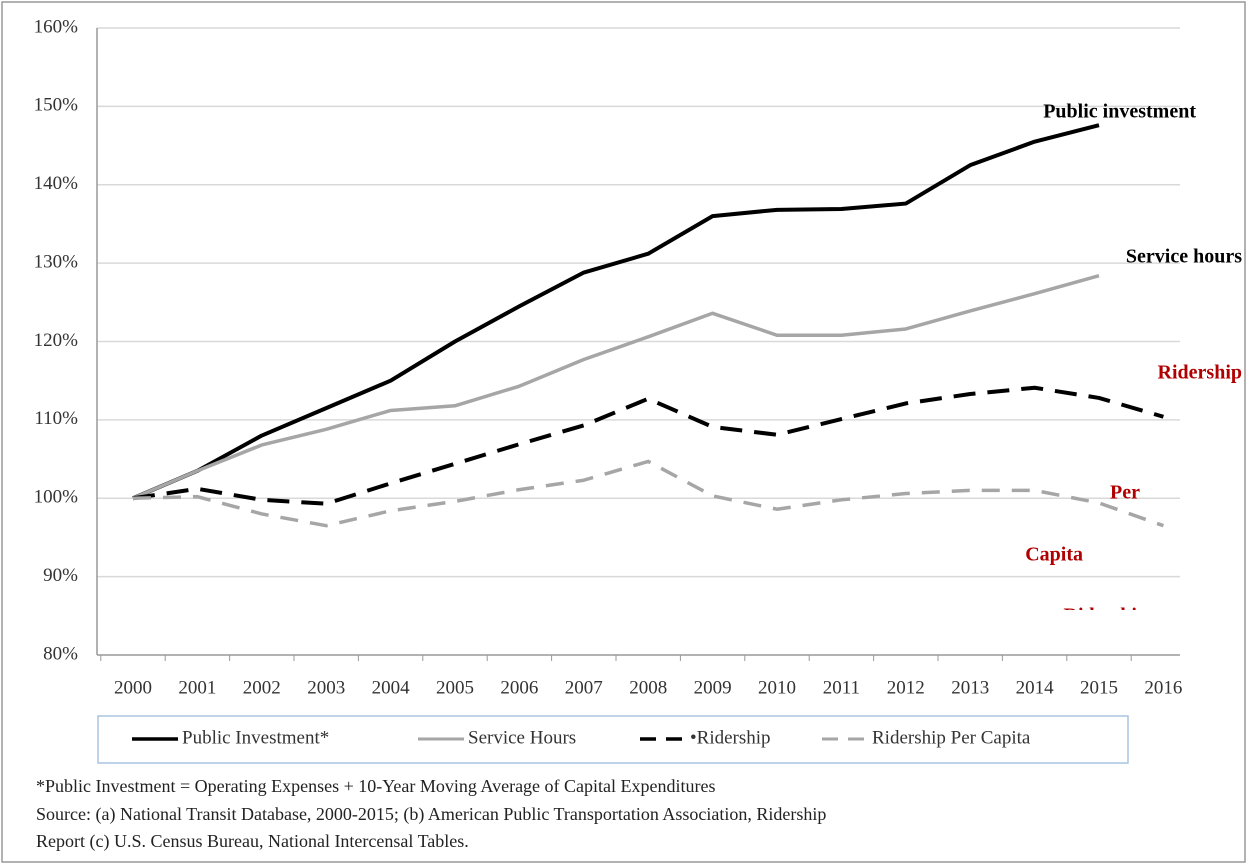 This screenshot has width=1252, height=865. What do you see at coordinates (1119, 112) in the screenshot?
I see `annotation: Public investment` at bounding box center [1119, 112].